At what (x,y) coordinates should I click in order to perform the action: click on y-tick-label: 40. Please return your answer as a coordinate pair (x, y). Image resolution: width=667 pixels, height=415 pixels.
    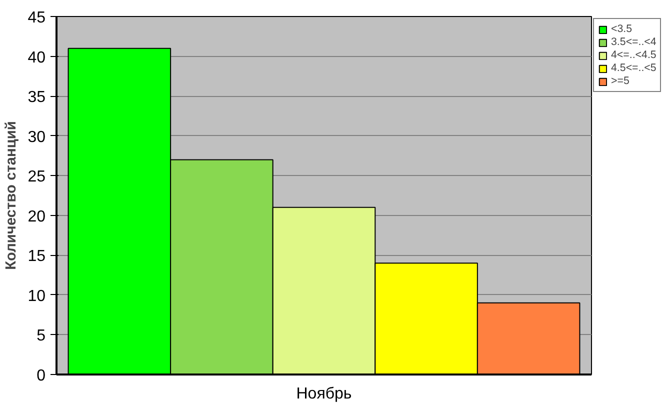
    Looking at the image, I should click on (37, 57).